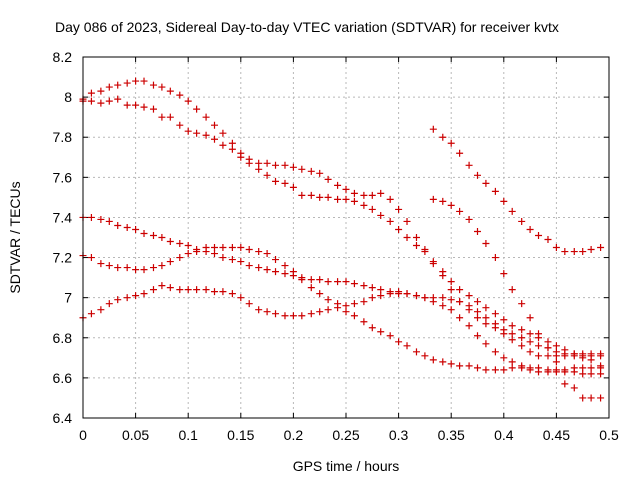 The width and height of the screenshot is (640, 480). Describe the element at coordinates (556, 435) in the screenshot. I see `x-tick-label: 0.45` at that location.